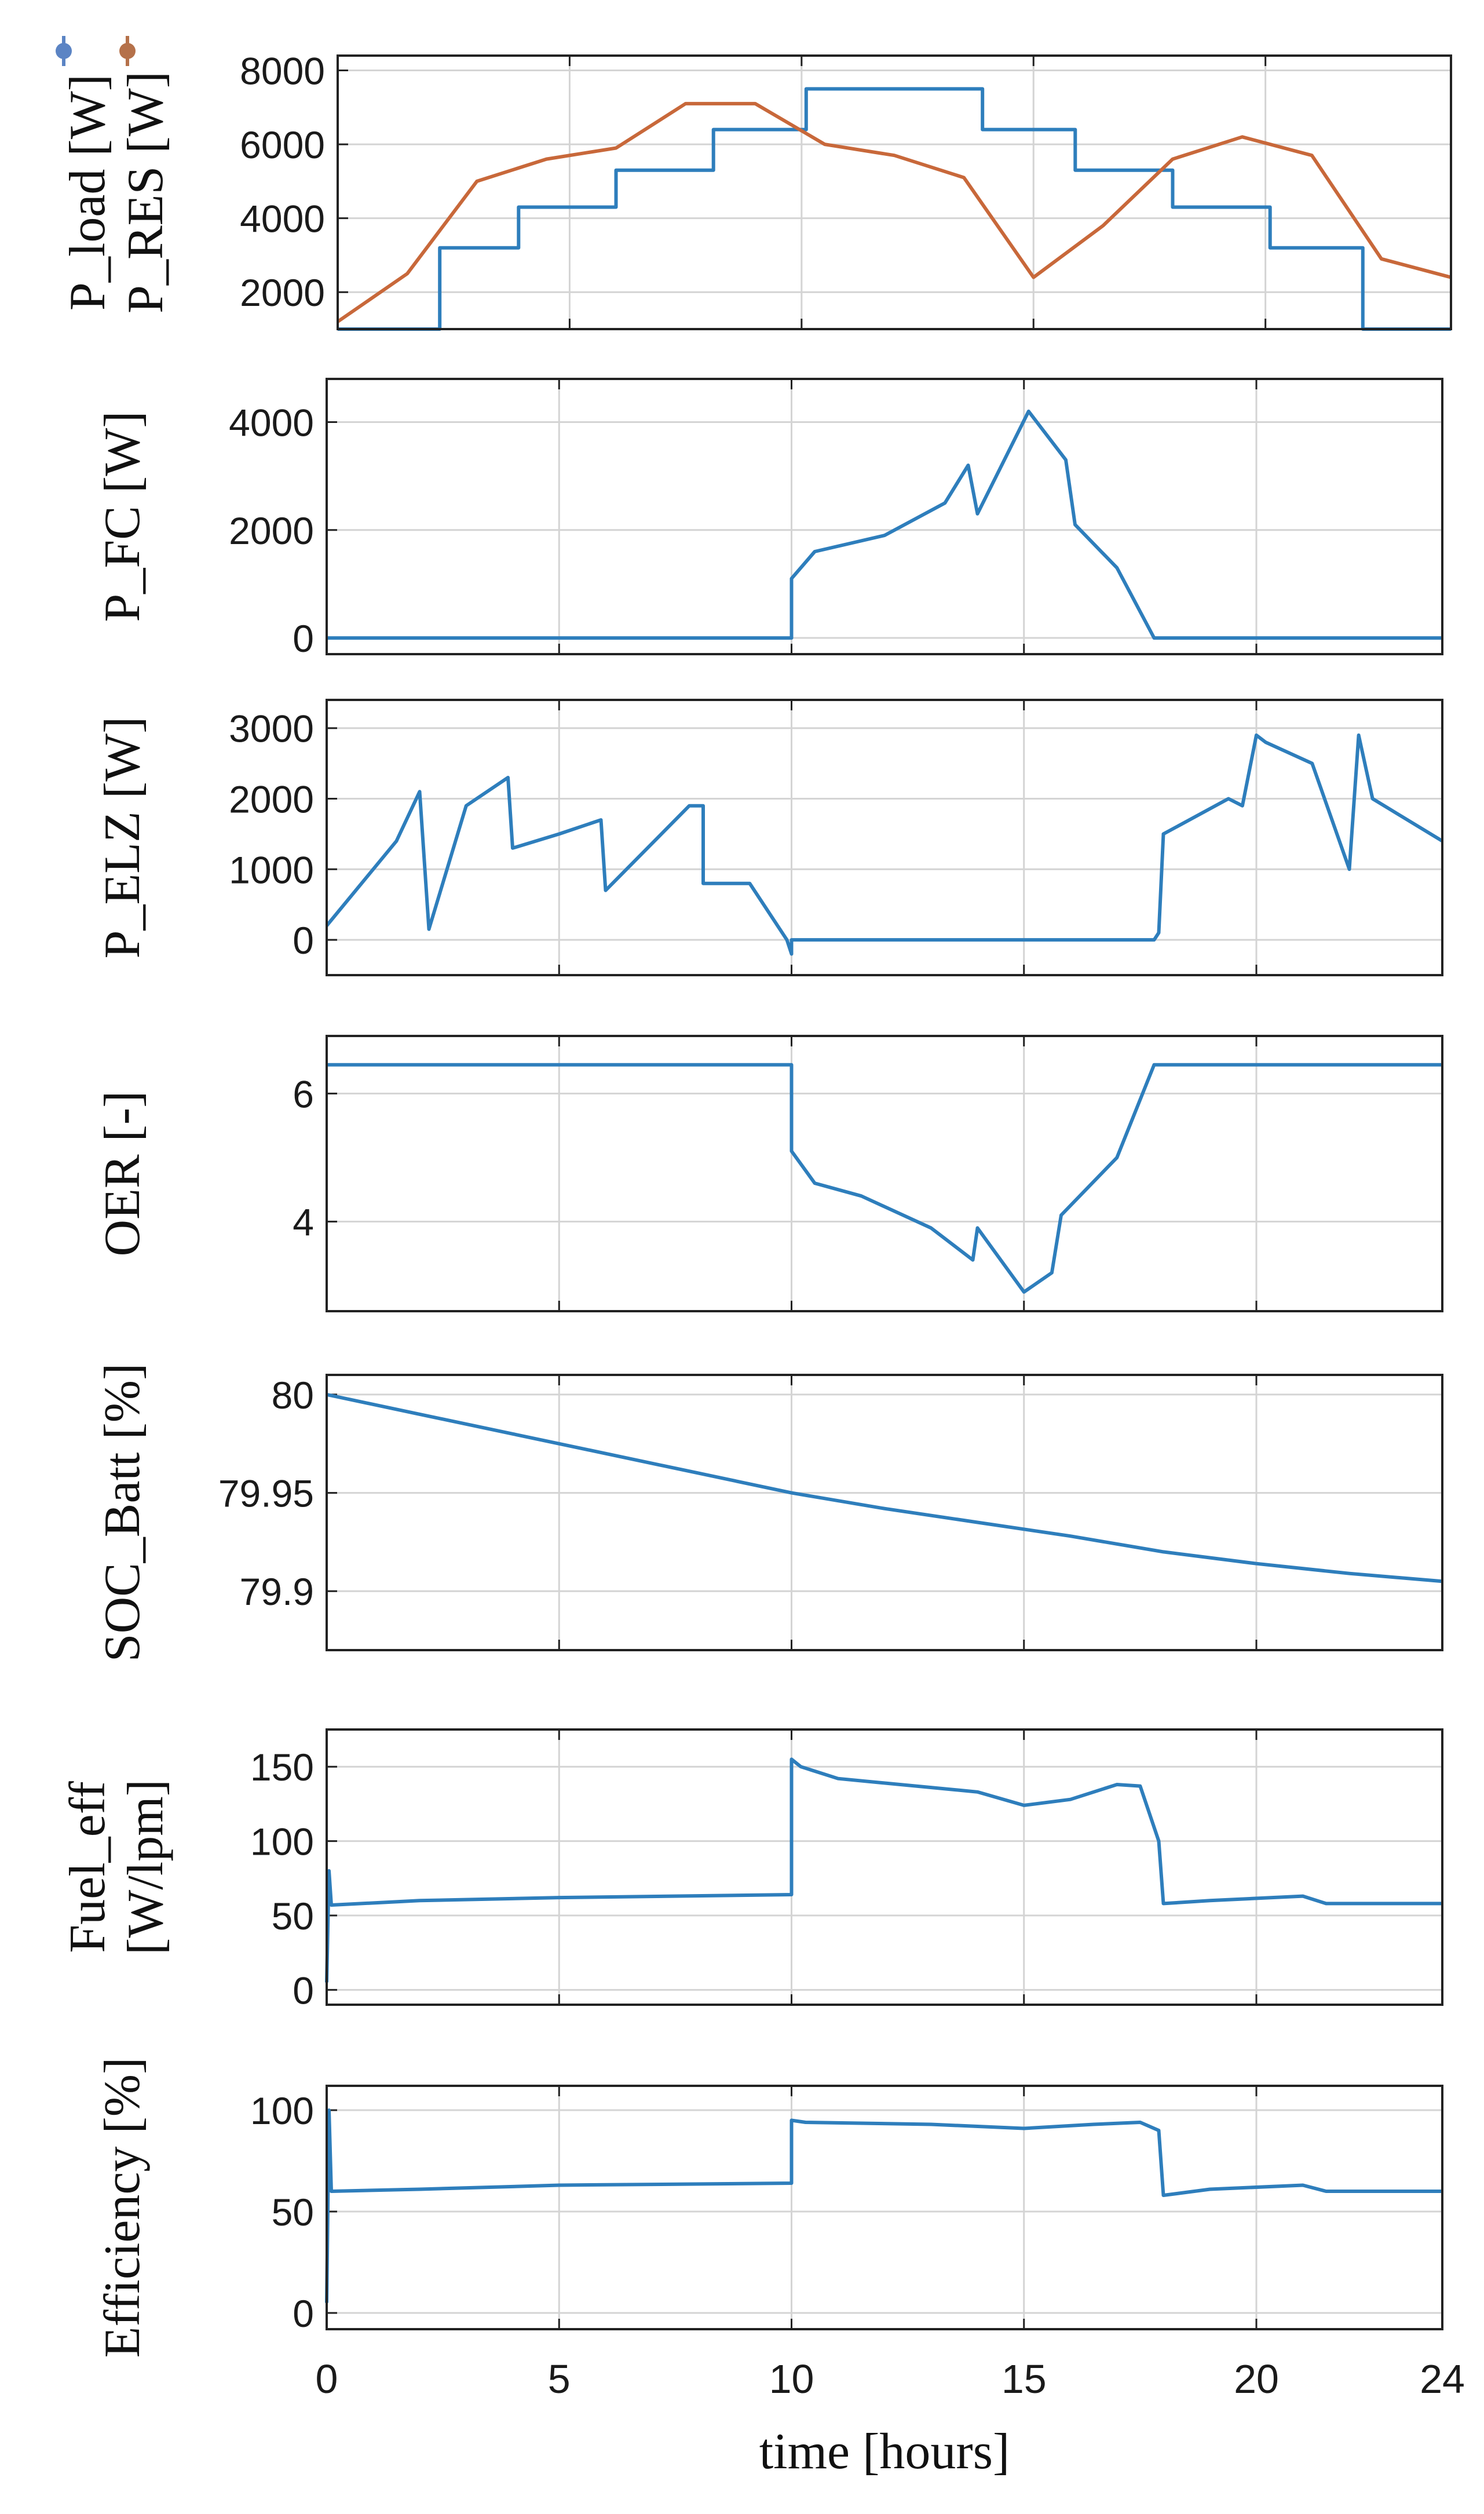  I want to click on series-line-fuel-eff, so click(883, 1870).